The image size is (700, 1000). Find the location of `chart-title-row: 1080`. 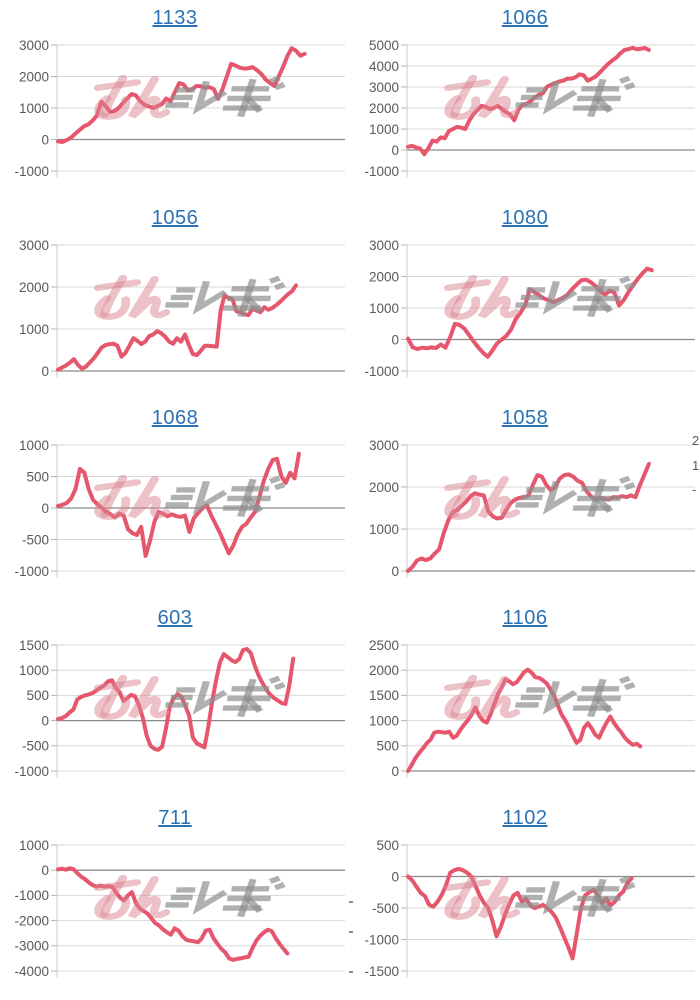

chart-title-row: 1080 is located at coordinates (525, 218).